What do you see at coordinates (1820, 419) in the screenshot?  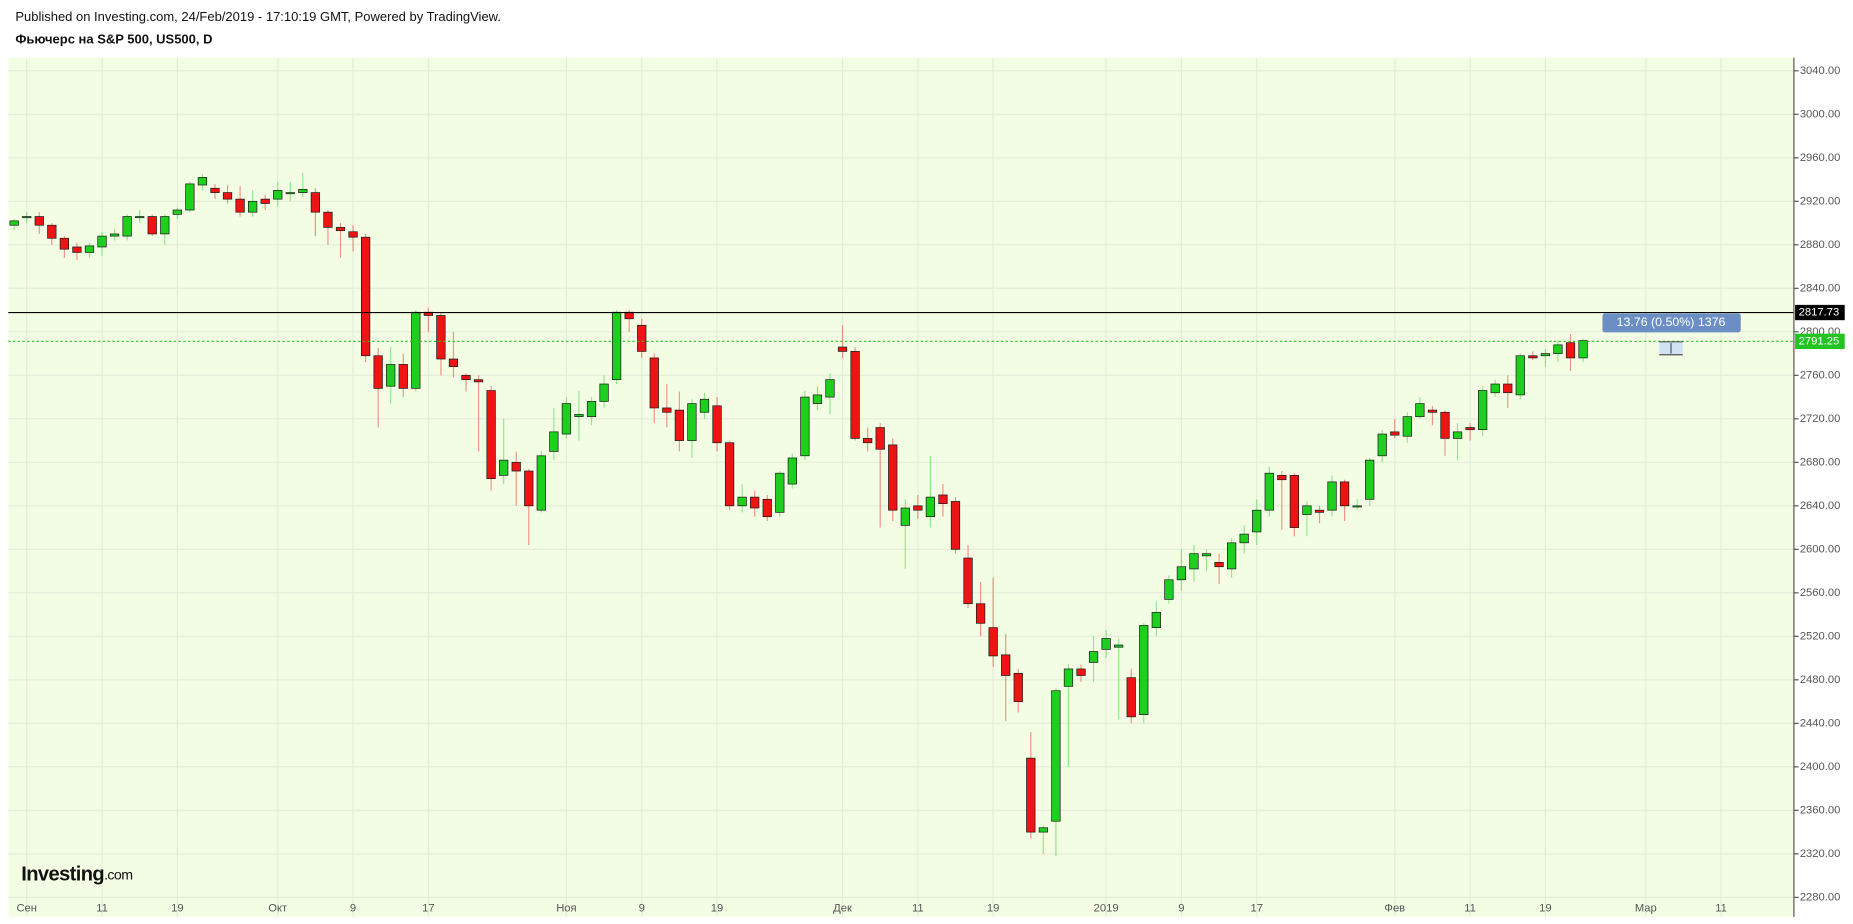 I see `y-tick-label: 2720.00` at bounding box center [1820, 419].